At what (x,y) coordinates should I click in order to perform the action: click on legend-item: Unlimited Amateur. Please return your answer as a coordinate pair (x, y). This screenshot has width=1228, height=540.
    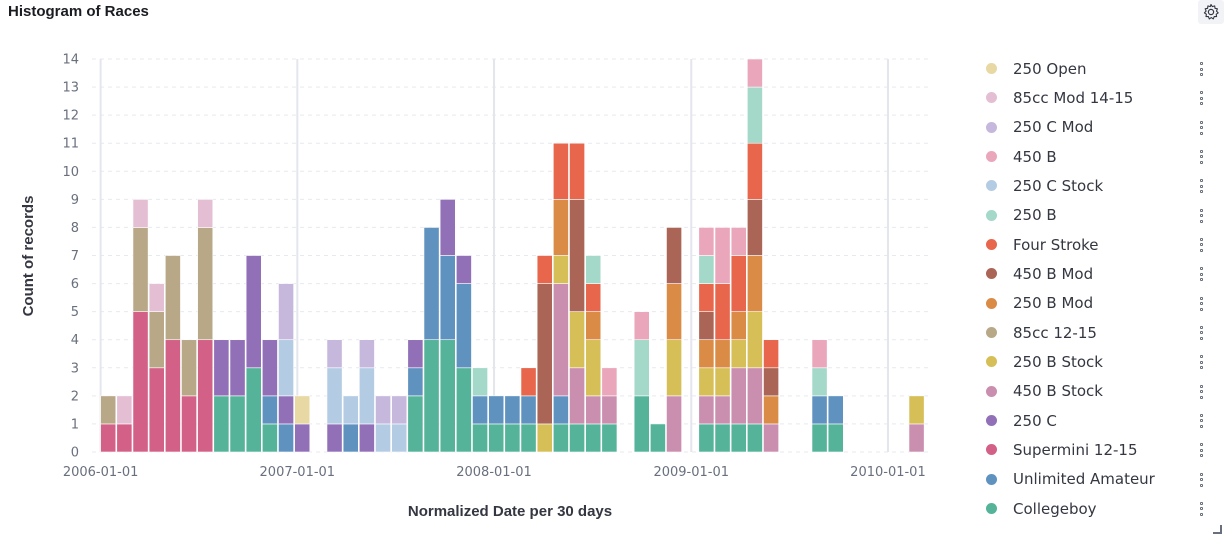
    Looking at the image, I should click on (1104, 479).